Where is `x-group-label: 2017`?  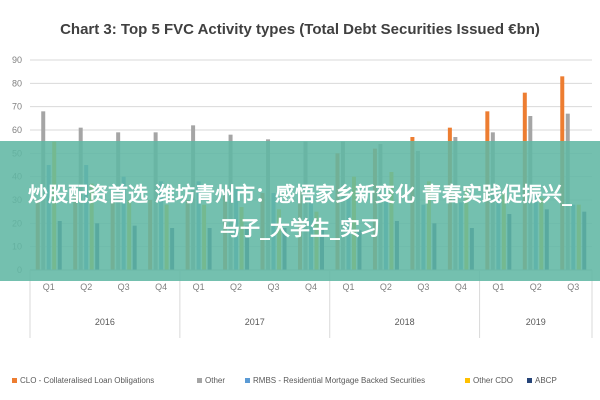
x-group-label: 2017 is located at coordinates (255, 322).